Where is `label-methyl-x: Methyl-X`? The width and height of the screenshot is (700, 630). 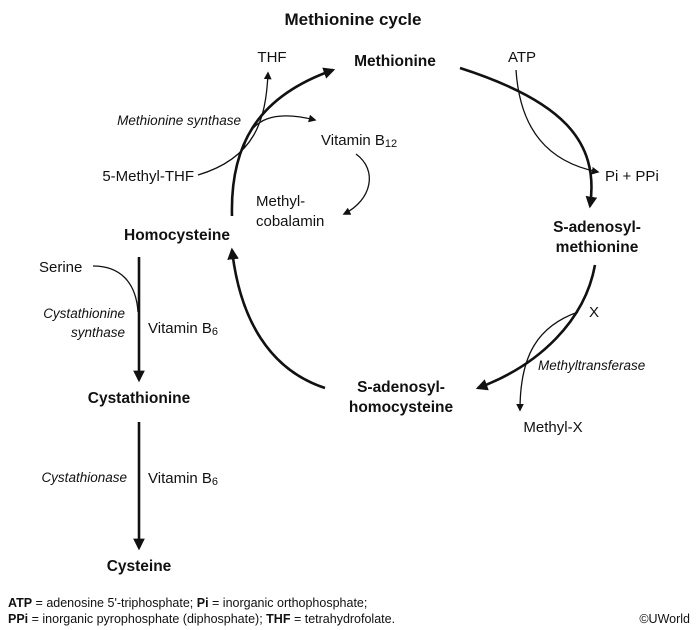
label-methyl-x: Methyl-X is located at coordinates (552, 427).